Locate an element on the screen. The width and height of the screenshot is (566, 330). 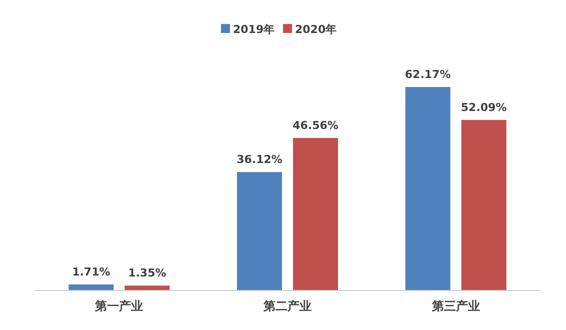
legend-label: 2019年 is located at coordinates (254, 29).